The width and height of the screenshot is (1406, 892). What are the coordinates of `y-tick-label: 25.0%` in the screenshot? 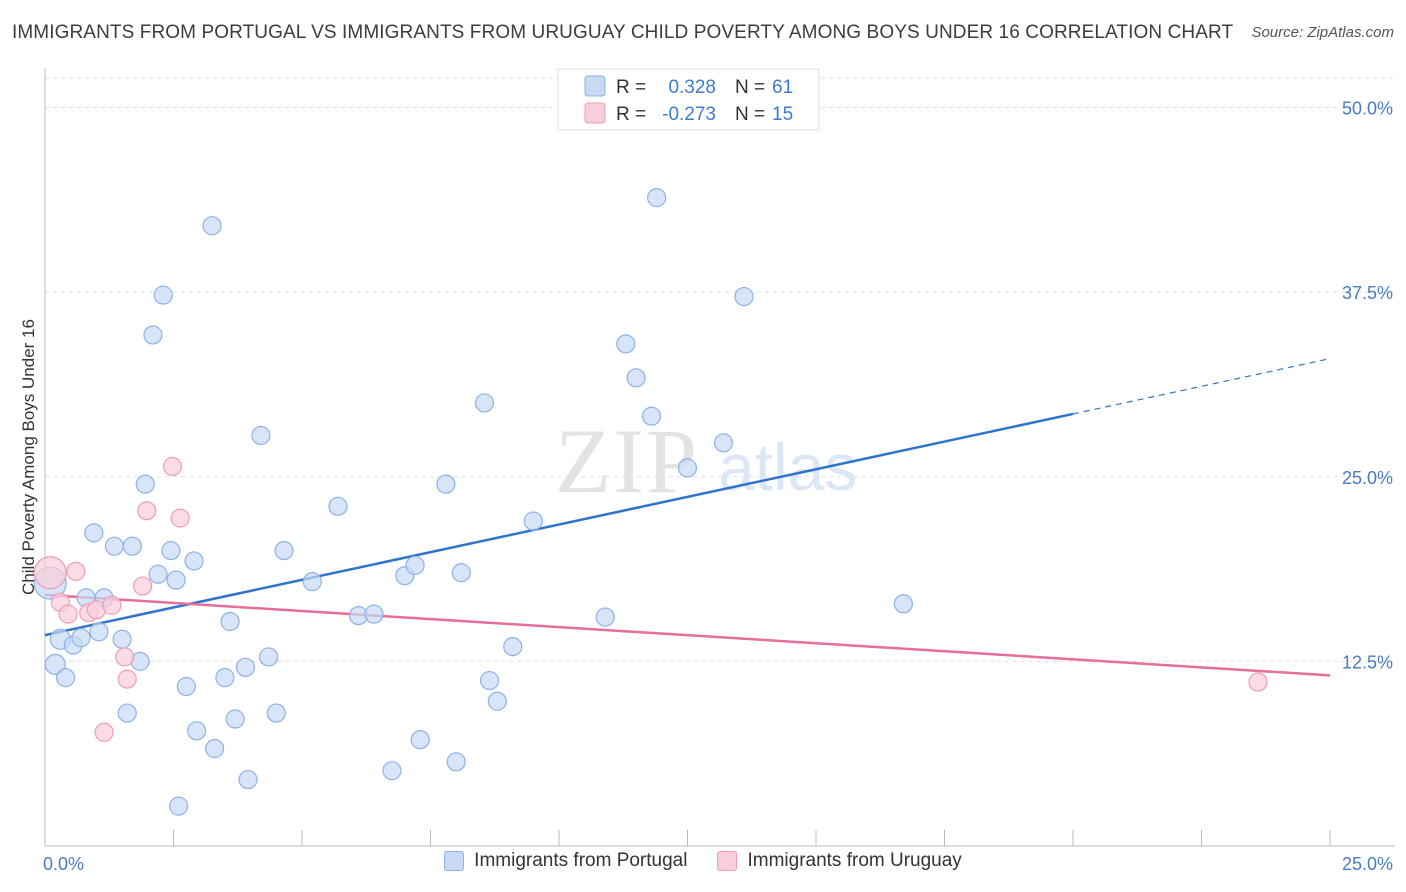 It's located at (1367, 478).